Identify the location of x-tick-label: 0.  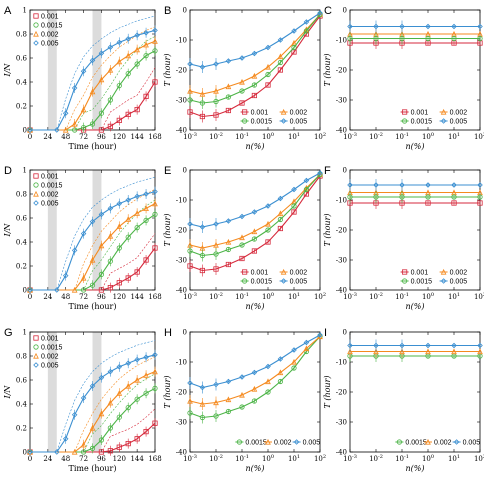
(30, 137).